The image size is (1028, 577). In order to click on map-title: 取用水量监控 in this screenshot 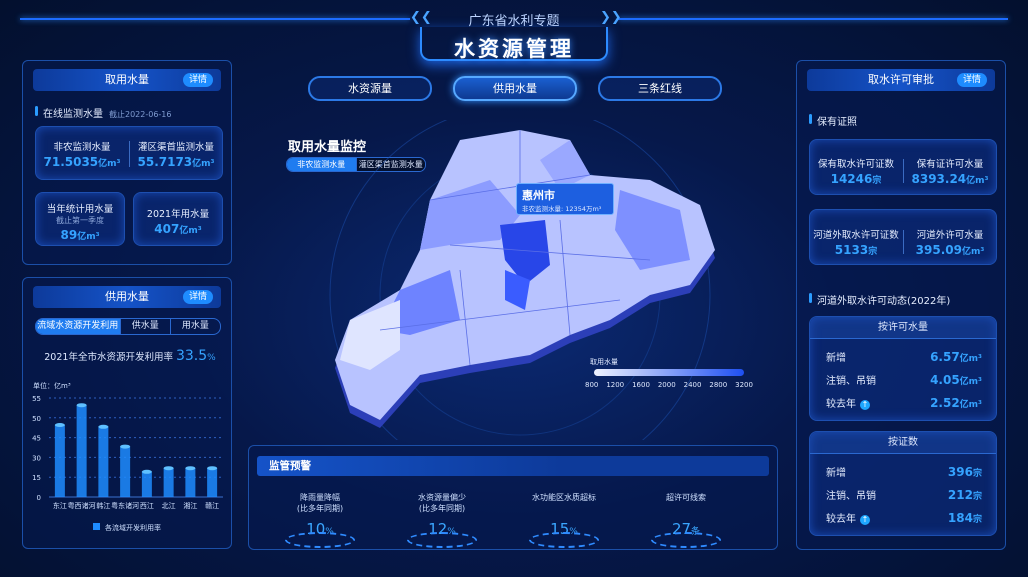, I will do `click(327, 147)`.